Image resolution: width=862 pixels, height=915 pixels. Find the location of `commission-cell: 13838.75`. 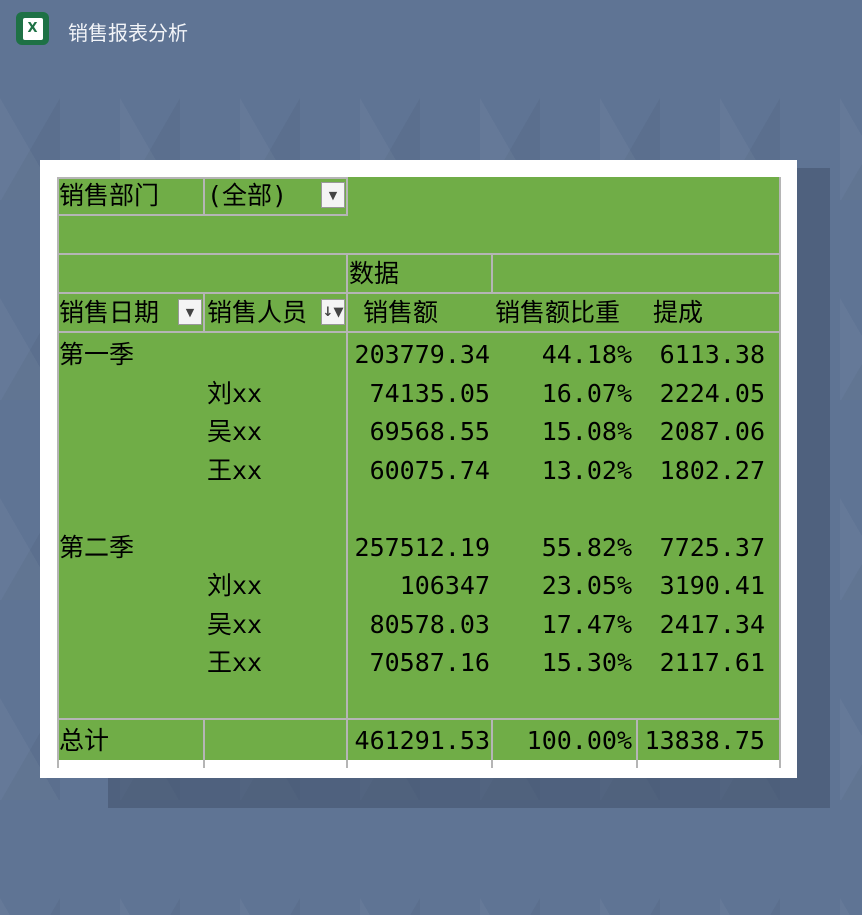

commission-cell: 13838.75 is located at coordinates (704, 740).